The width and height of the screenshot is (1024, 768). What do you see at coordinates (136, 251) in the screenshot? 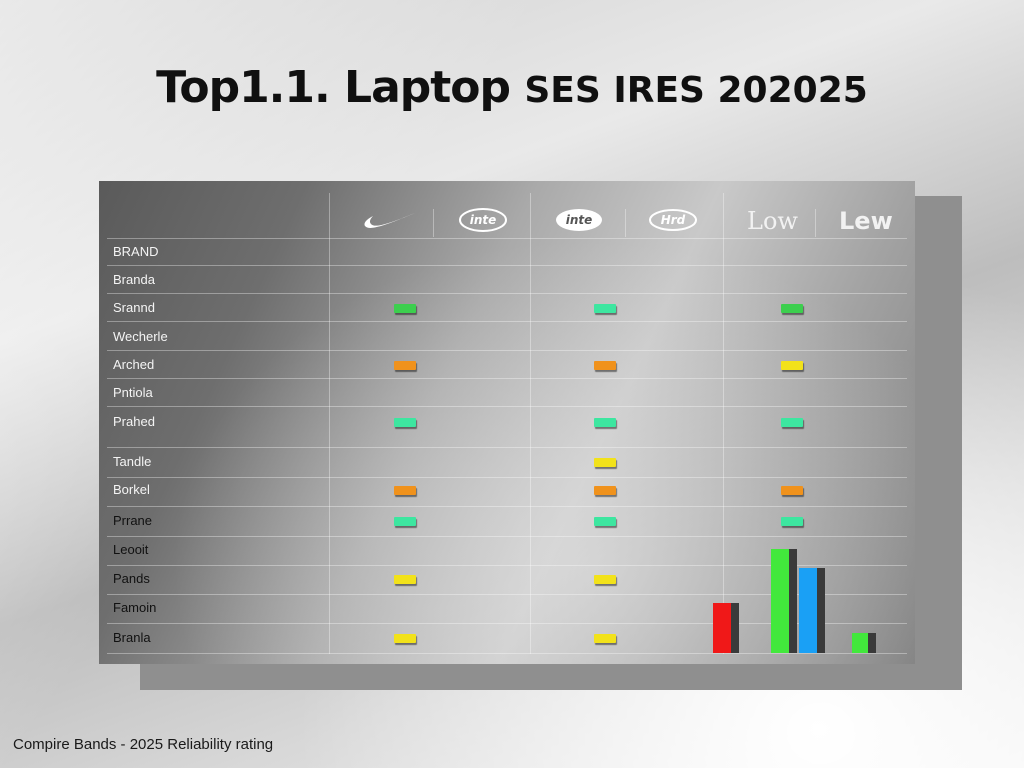
I see `row-label: BRAND` at bounding box center [136, 251].